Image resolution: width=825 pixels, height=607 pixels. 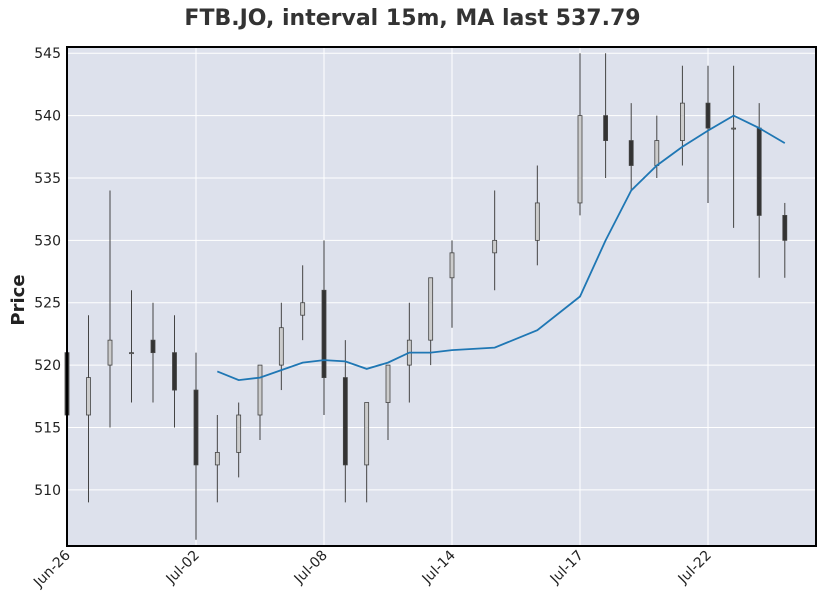 I want to click on y-axis-ticks: 510 515 520 525 530 535 540 545, so click(x=47, y=272).